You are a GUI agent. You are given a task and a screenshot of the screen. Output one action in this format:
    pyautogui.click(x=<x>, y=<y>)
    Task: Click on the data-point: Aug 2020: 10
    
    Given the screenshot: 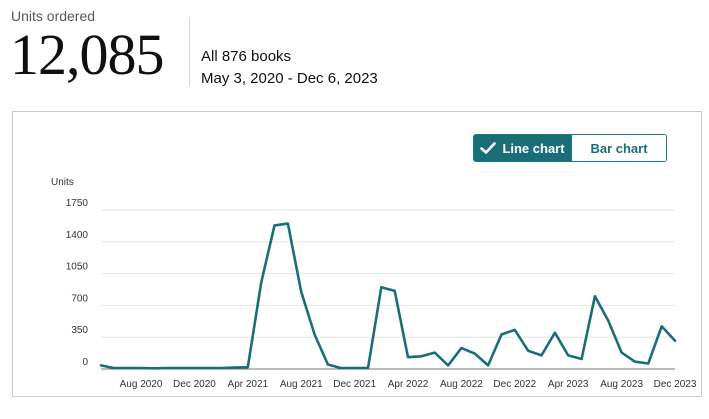 What is the action you would take?
    pyautogui.click(x=141, y=368)
    